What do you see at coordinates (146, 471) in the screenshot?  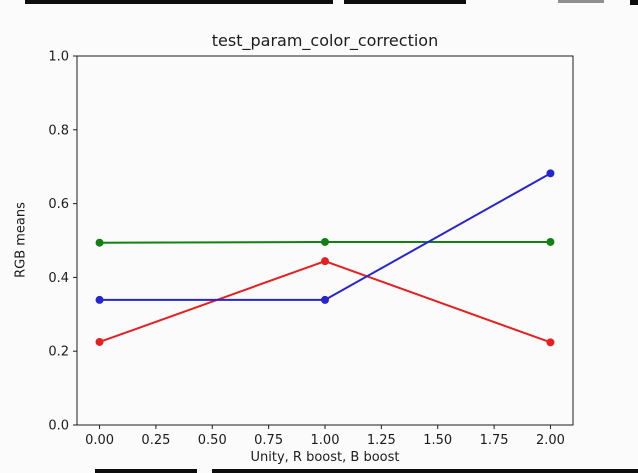 I see `letterbox-artifact-bottom` at bounding box center [146, 471].